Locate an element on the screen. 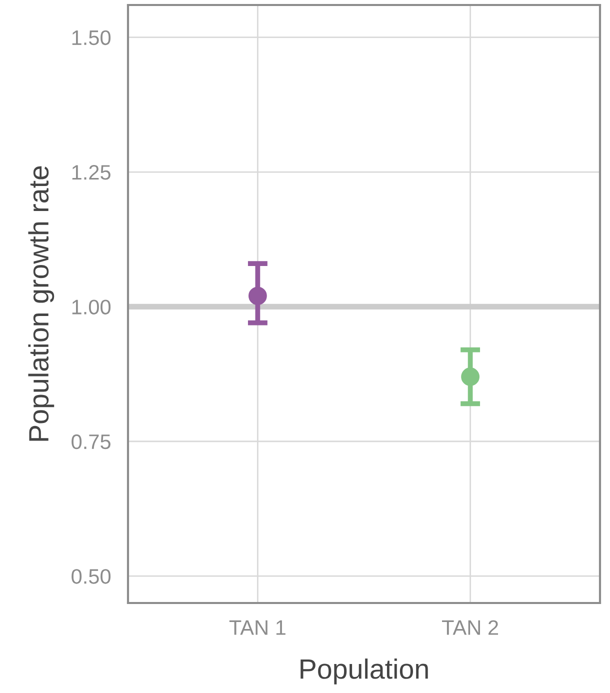 The image size is (610, 693). y-tick-label: 1.00 is located at coordinates (91, 307).